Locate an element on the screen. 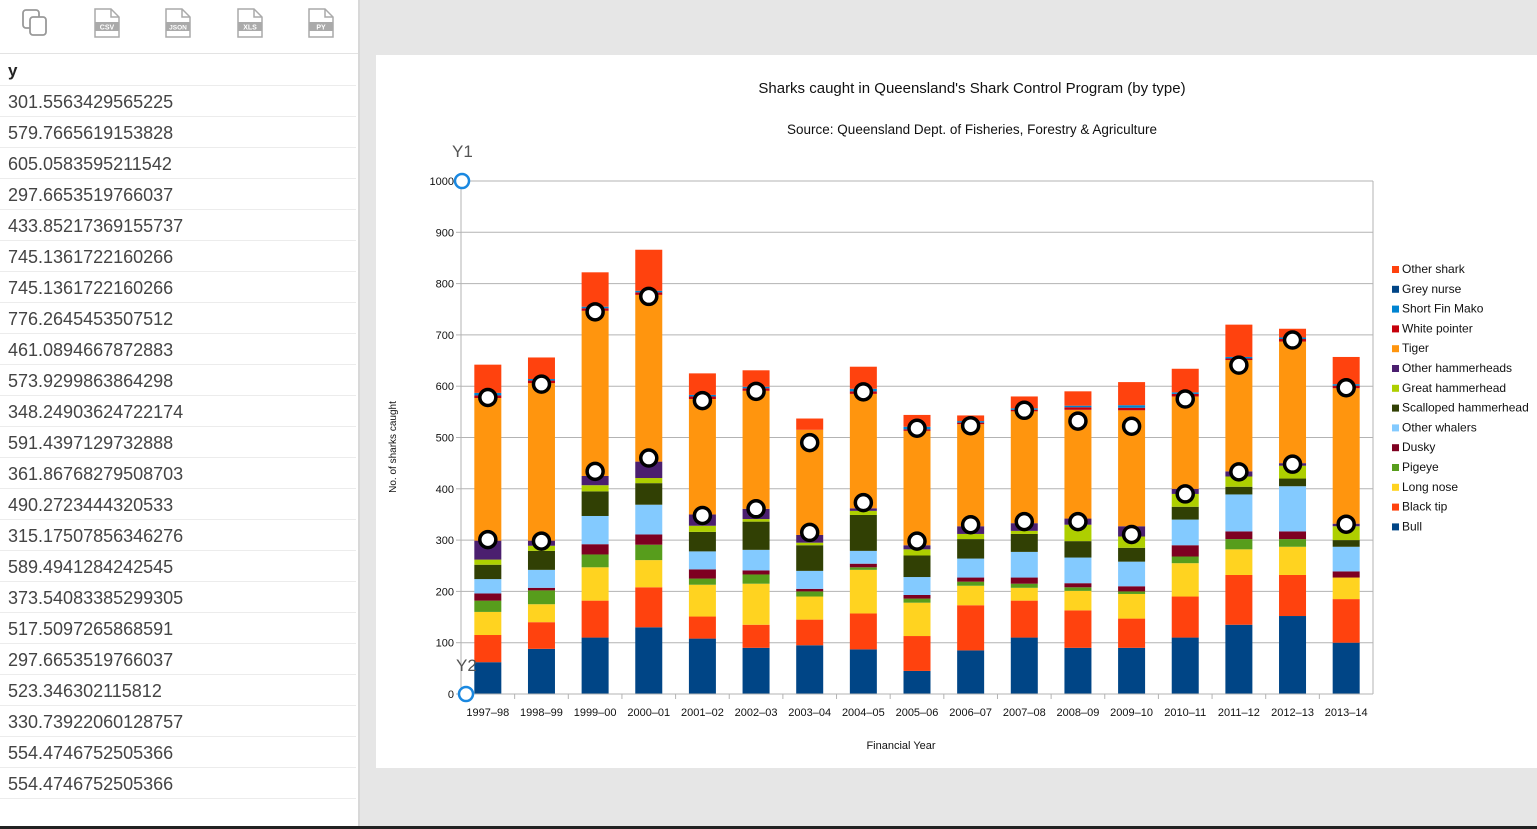 The height and width of the screenshot is (829, 1537). legend-label: Pigeye is located at coordinates (1420, 467).